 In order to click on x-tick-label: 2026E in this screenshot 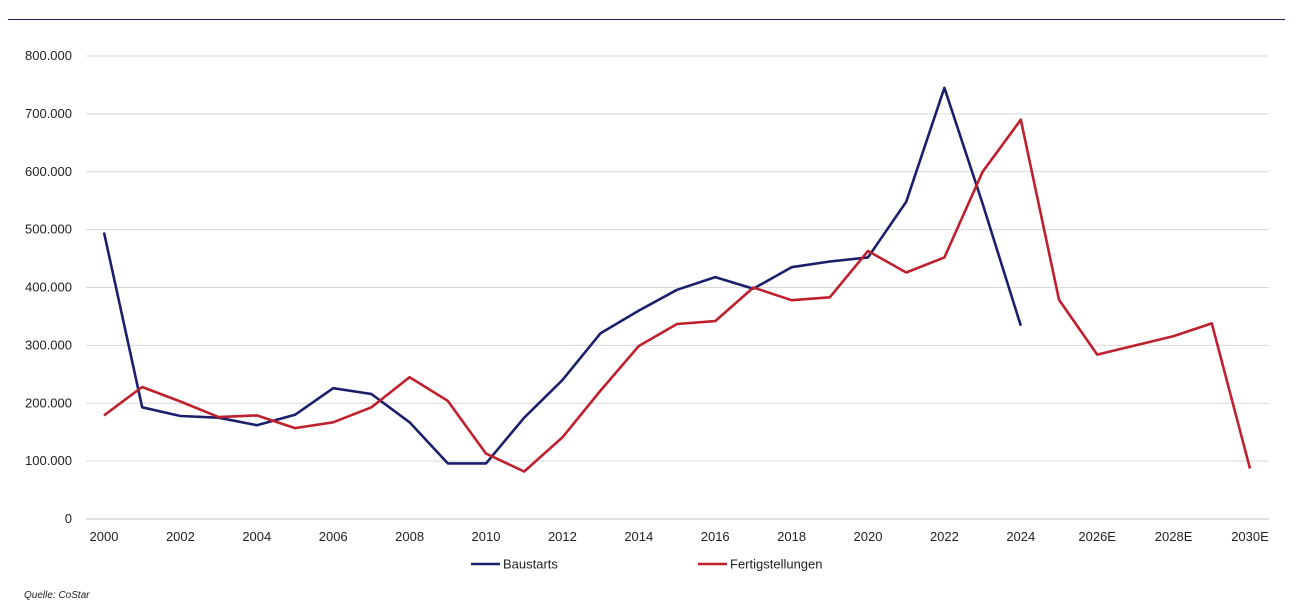, I will do `click(1097, 536)`.